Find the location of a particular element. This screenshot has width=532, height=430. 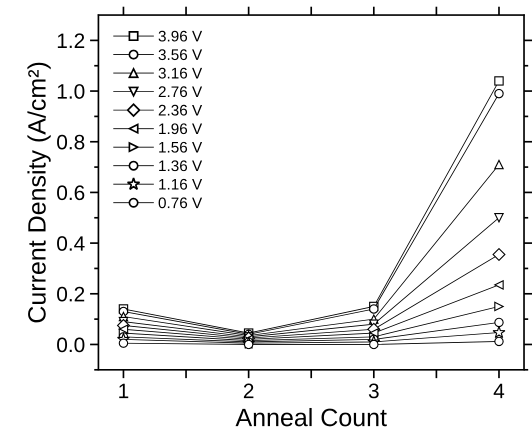

legend-label: 0.76 V is located at coordinates (180, 202).